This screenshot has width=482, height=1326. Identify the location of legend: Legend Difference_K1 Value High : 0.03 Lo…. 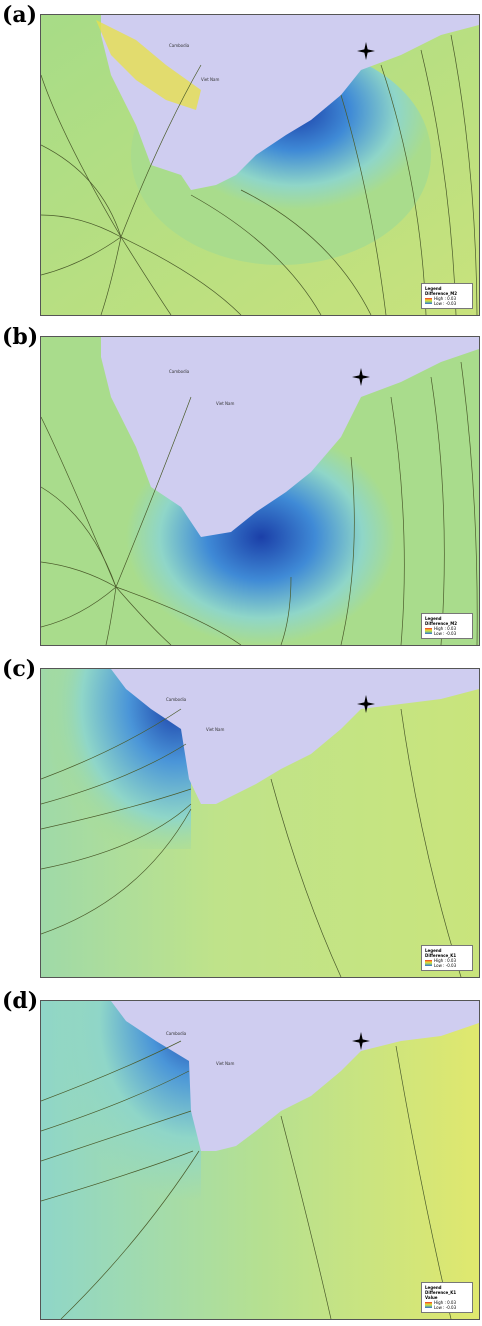
(447, 1297).